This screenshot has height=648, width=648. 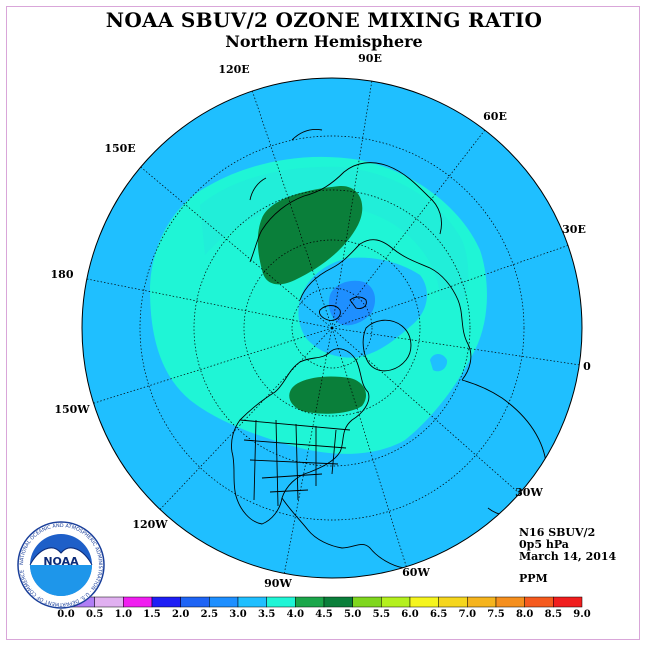 What do you see at coordinates (533, 578) in the screenshot?
I see `units-label: PPM` at bounding box center [533, 578].